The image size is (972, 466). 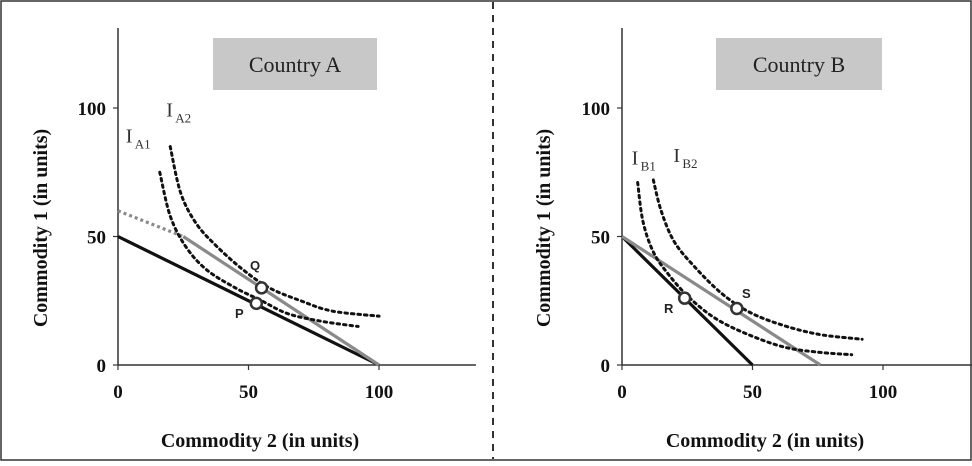 What do you see at coordinates (183, 118) in the screenshot?
I see `indifference-curve-subscript: A2` at bounding box center [183, 118].